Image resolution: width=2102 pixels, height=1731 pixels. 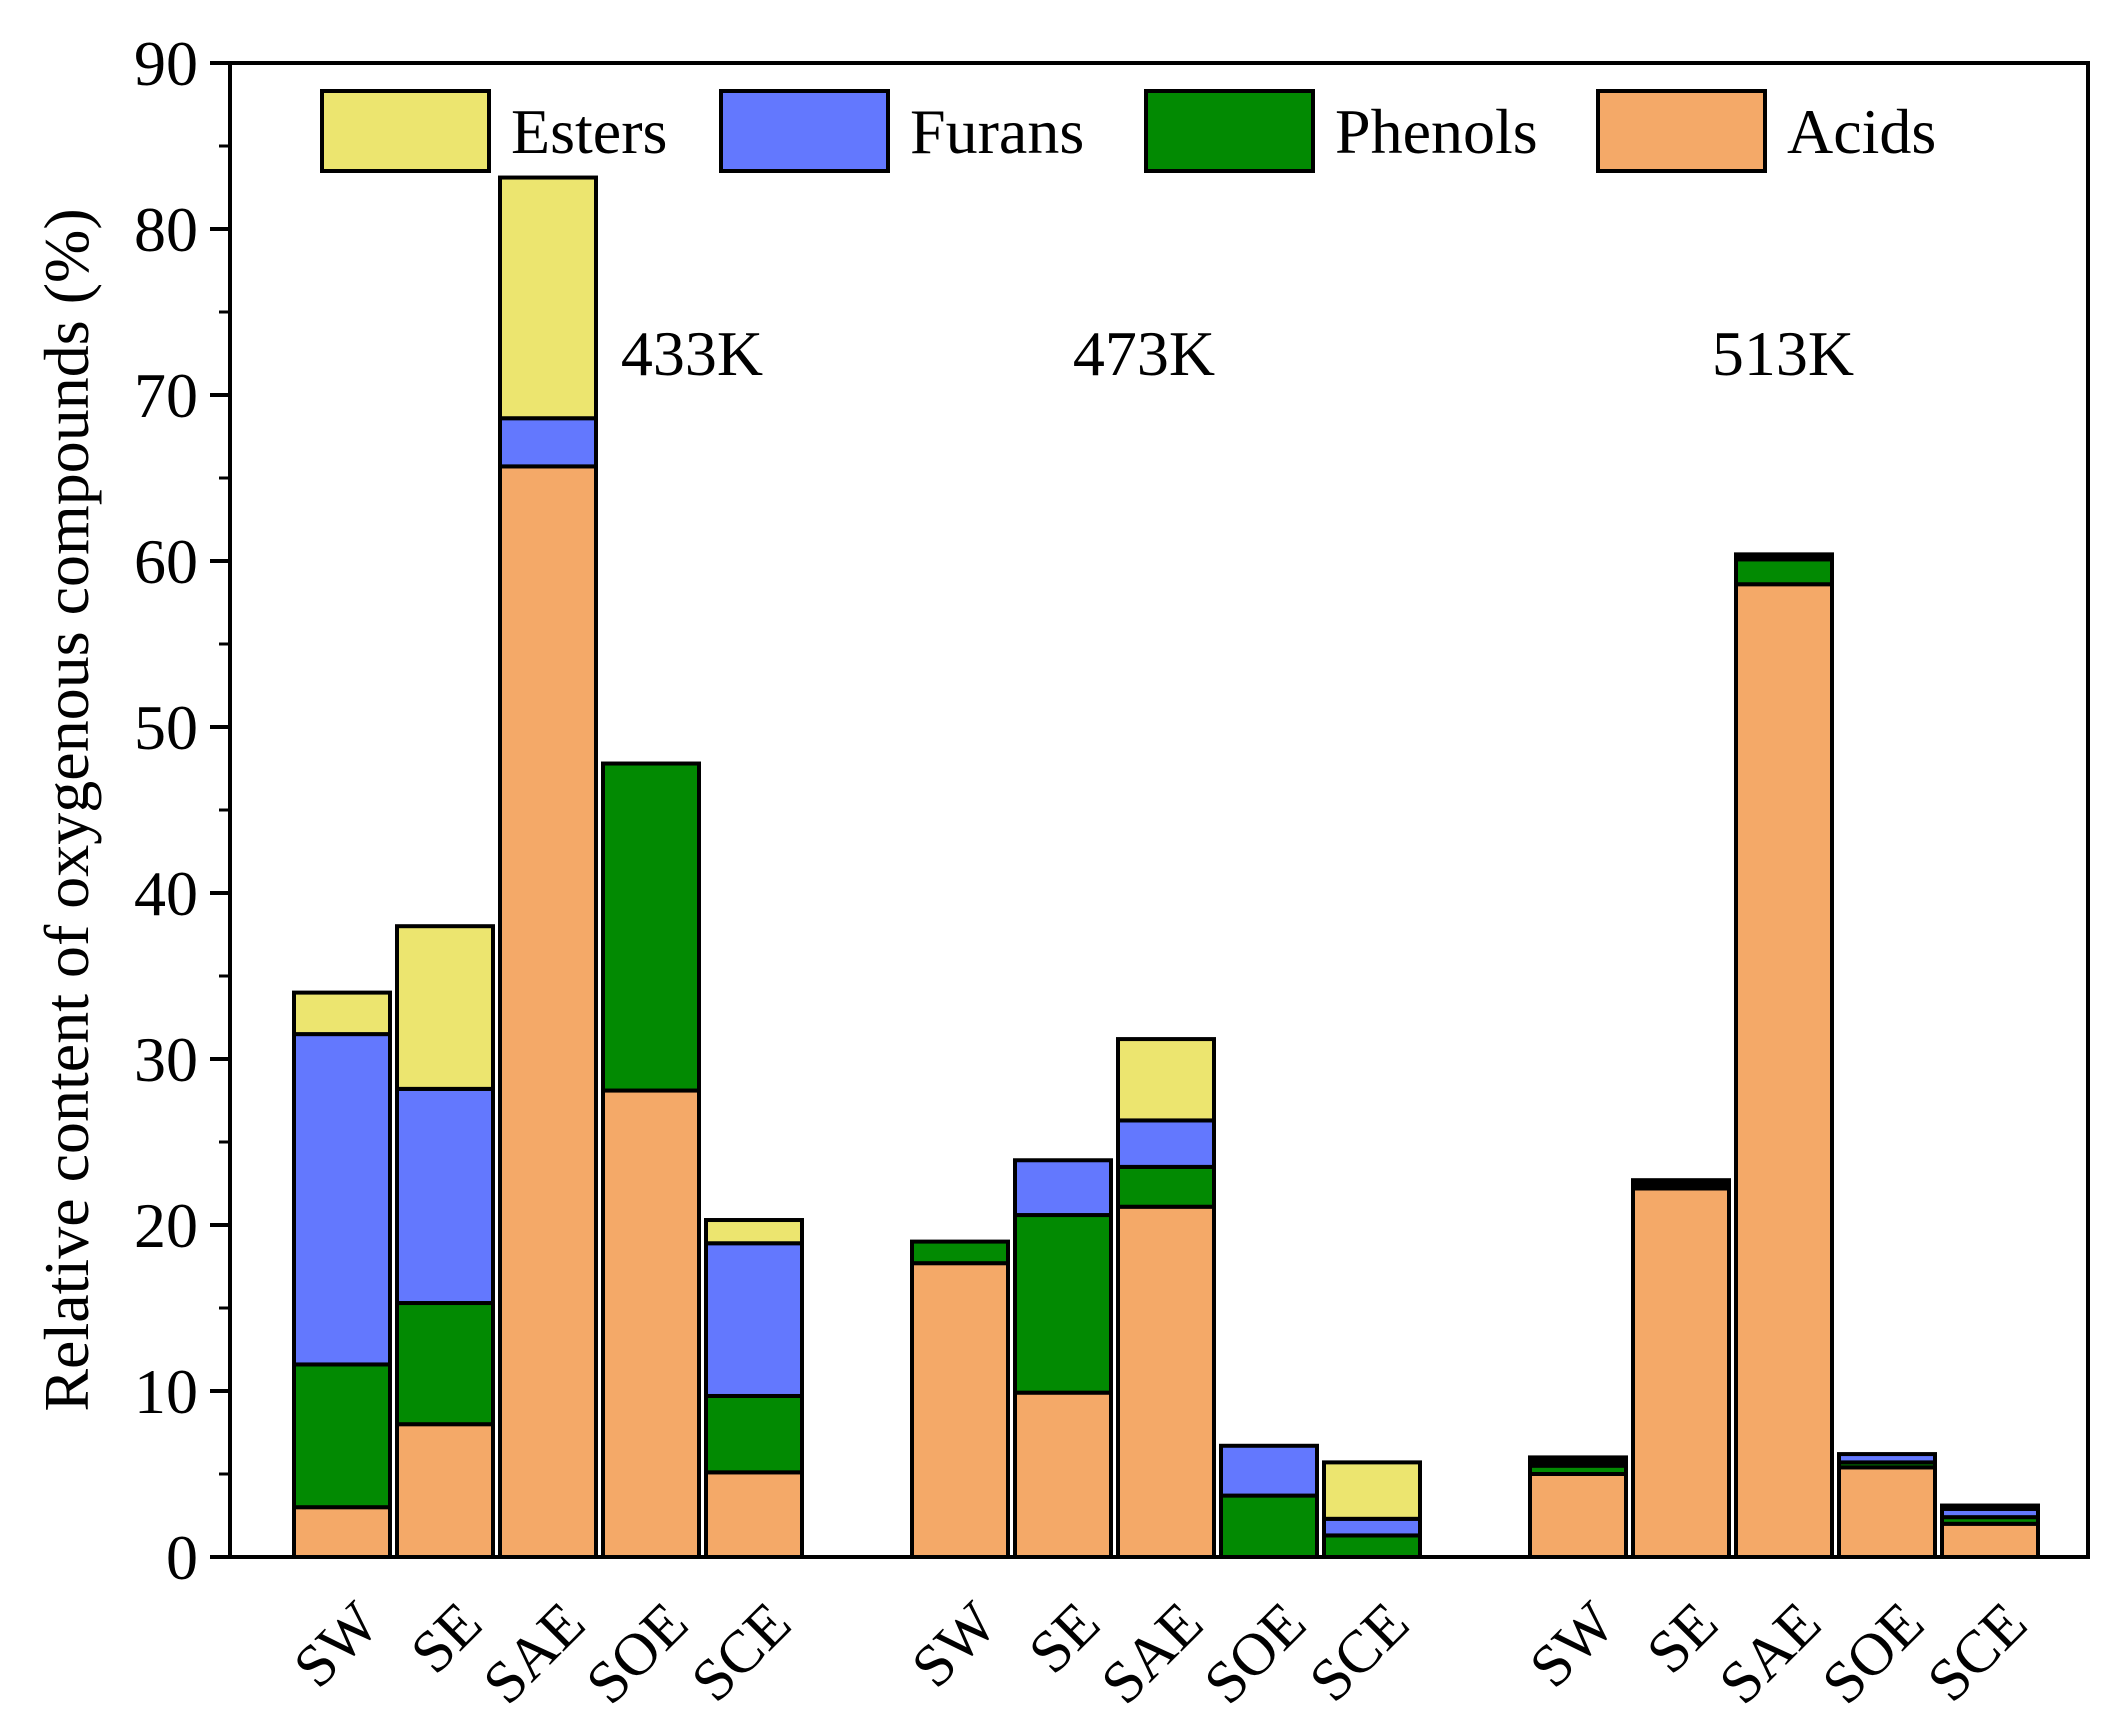 I want to click on y-axis: 0 10 20 30 40 50 60 70 80 90, so click(x=182, y=810).